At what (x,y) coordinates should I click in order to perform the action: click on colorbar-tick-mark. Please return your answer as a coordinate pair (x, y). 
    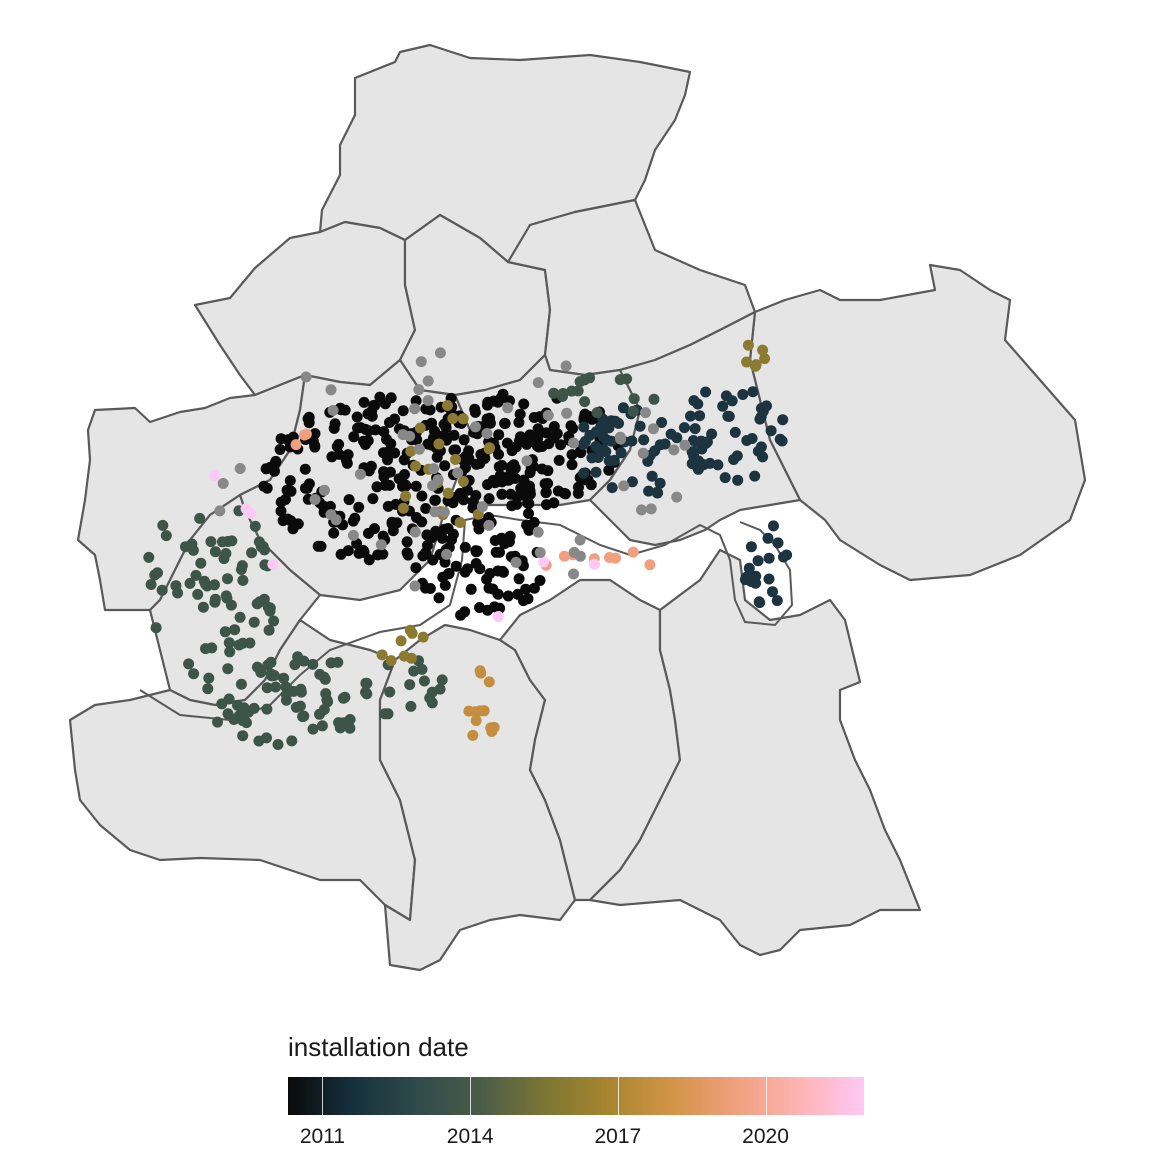
    Looking at the image, I should click on (766, 1096).